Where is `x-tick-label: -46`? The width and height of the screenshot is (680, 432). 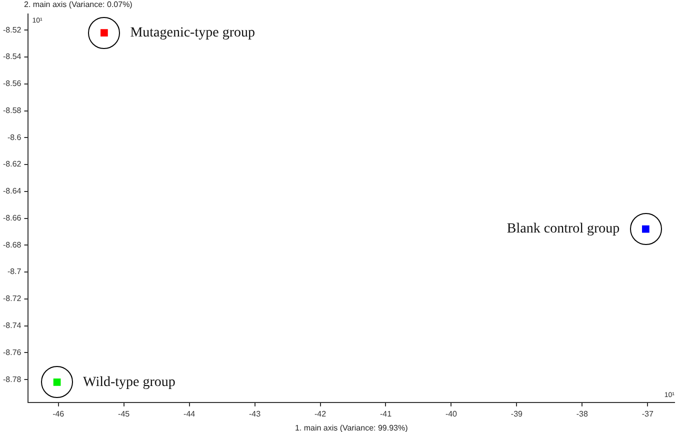 x-tick-label: -46 is located at coordinates (58, 413).